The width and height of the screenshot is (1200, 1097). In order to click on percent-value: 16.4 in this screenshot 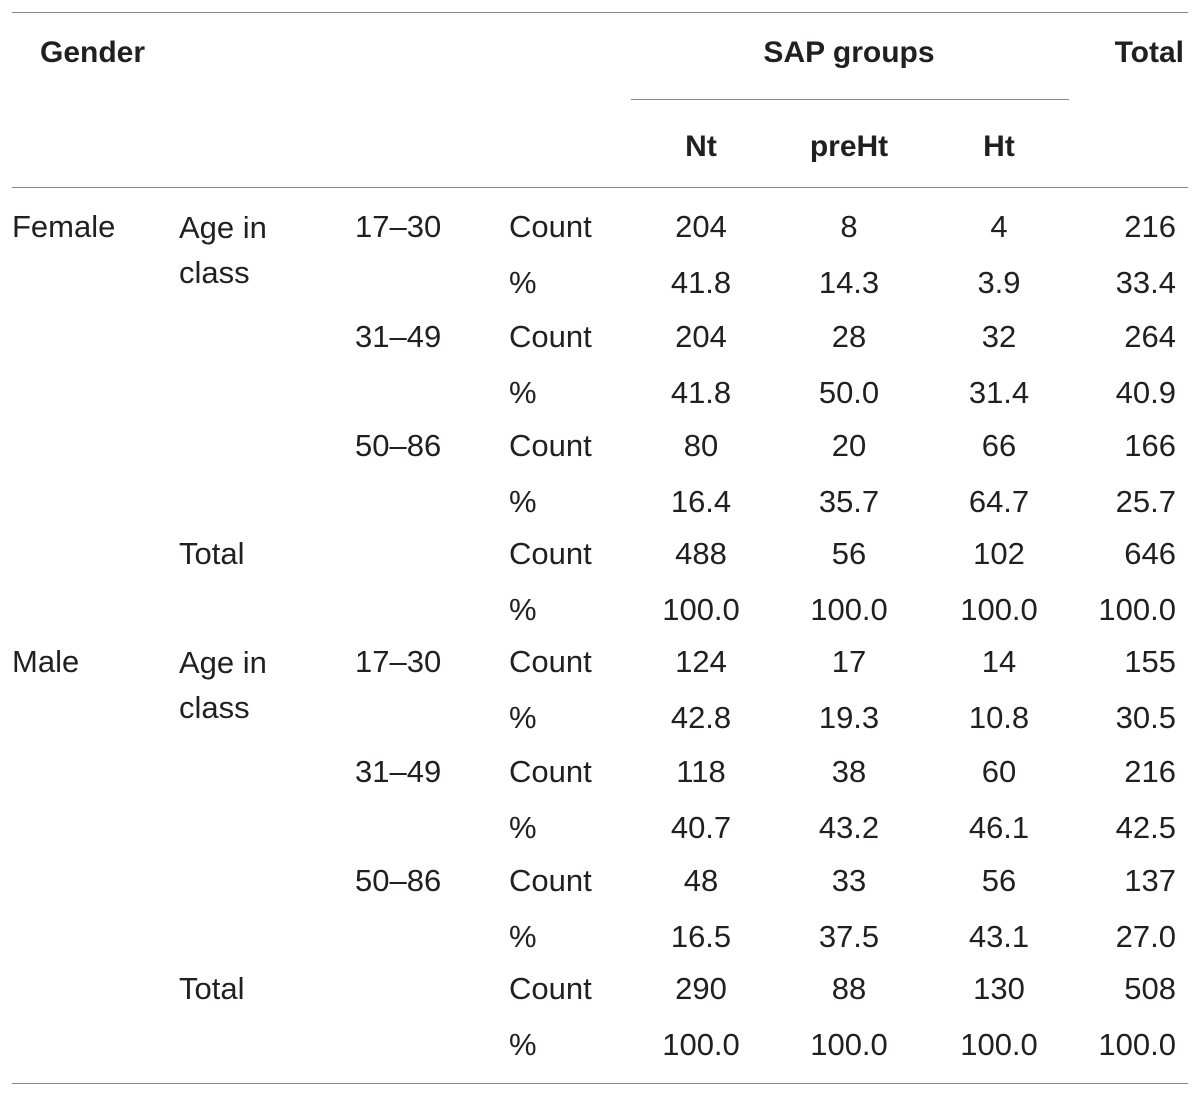, I will do `click(701, 501)`.